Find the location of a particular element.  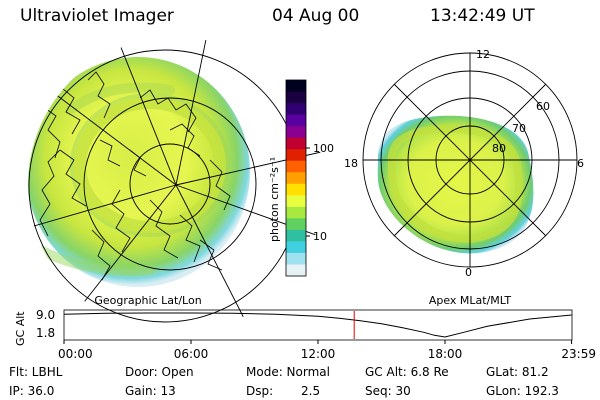

apex-mlt-label-12: 12 is located at coordinates (483, 54).